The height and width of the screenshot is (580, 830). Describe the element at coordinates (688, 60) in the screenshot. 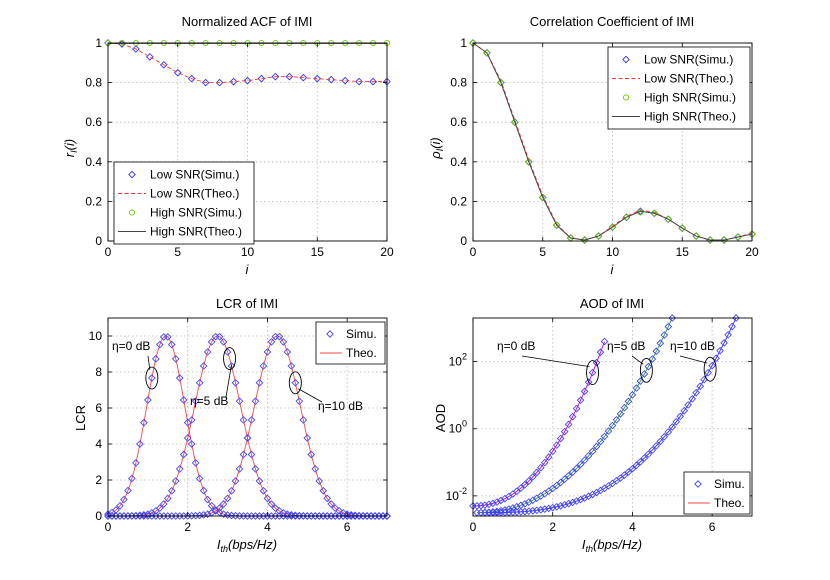

I see `cc-legend-label: Low SNR(Simu.)` at that location.